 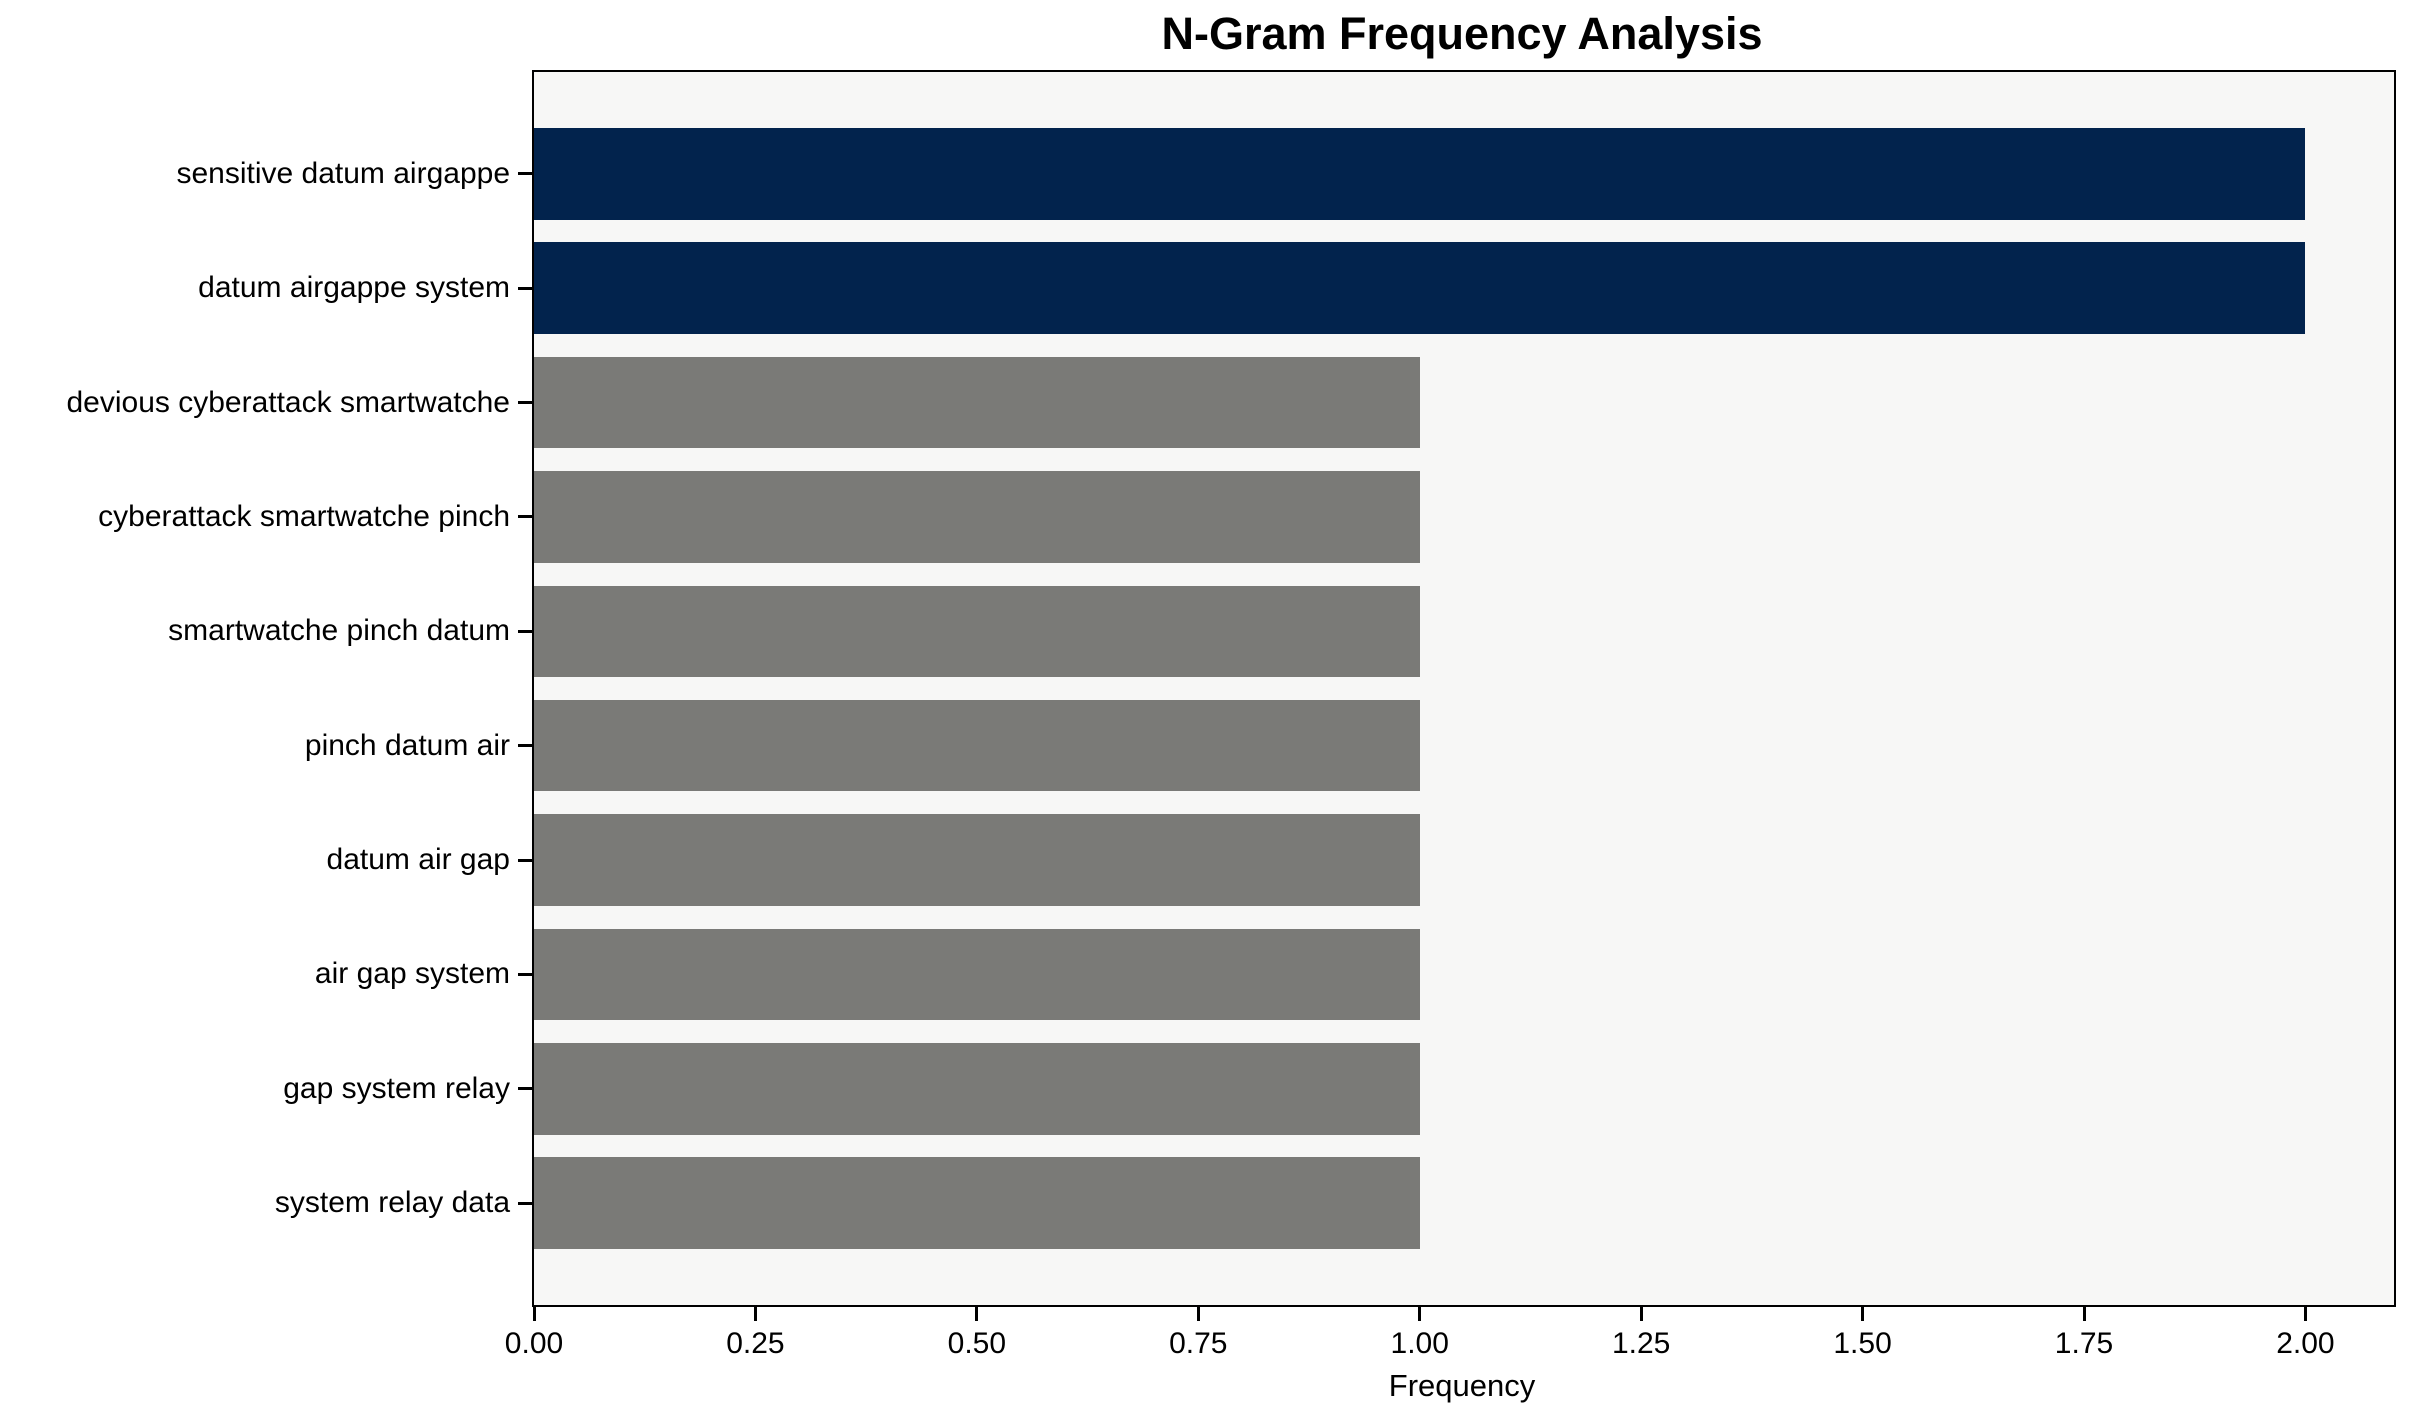 What do you see at coordinates (977, 1343) in the screenshot?
I see `x-axis-tick-label: 0.50` at bounding box center [977, 1343].